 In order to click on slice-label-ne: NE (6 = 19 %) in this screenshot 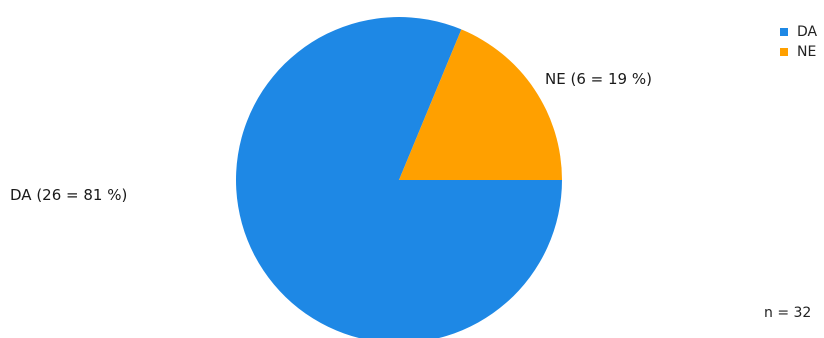, I will do `click(598, 79)`.